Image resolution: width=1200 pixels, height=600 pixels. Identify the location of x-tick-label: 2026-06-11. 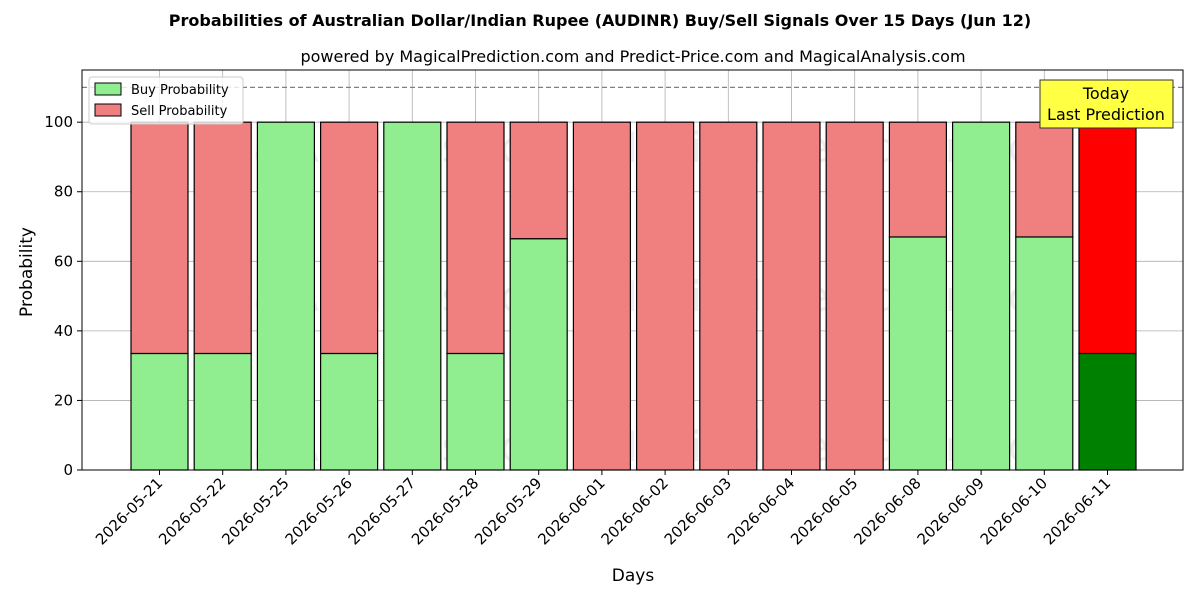
(1077, 511).